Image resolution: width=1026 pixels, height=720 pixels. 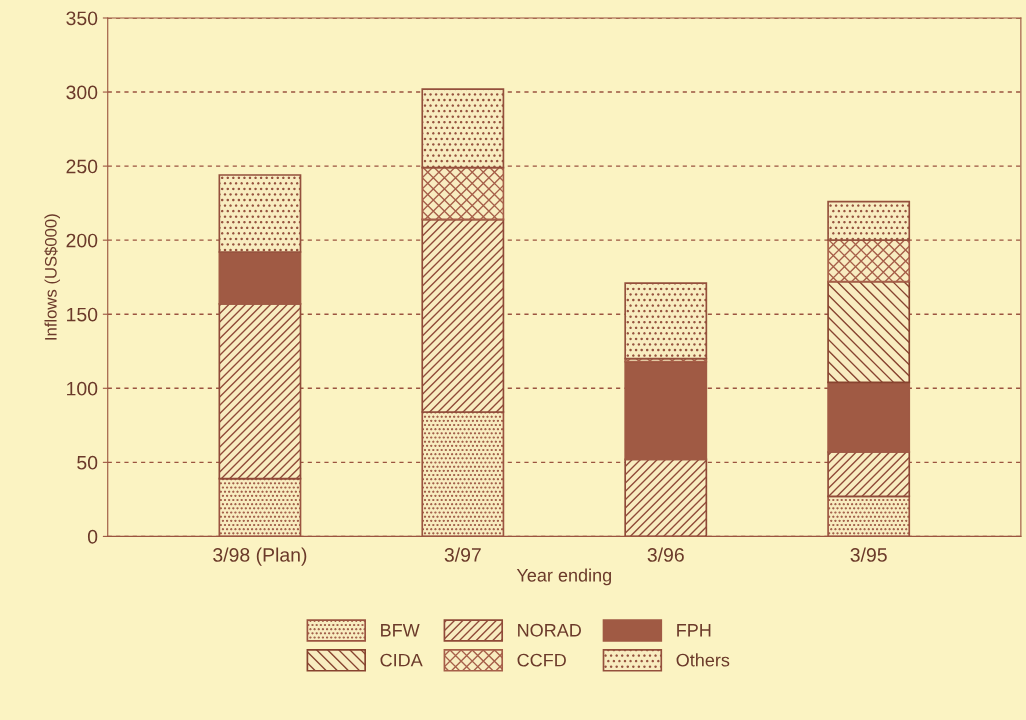 I want to click on y-tick-label: 0, so click(x=92, y=536).